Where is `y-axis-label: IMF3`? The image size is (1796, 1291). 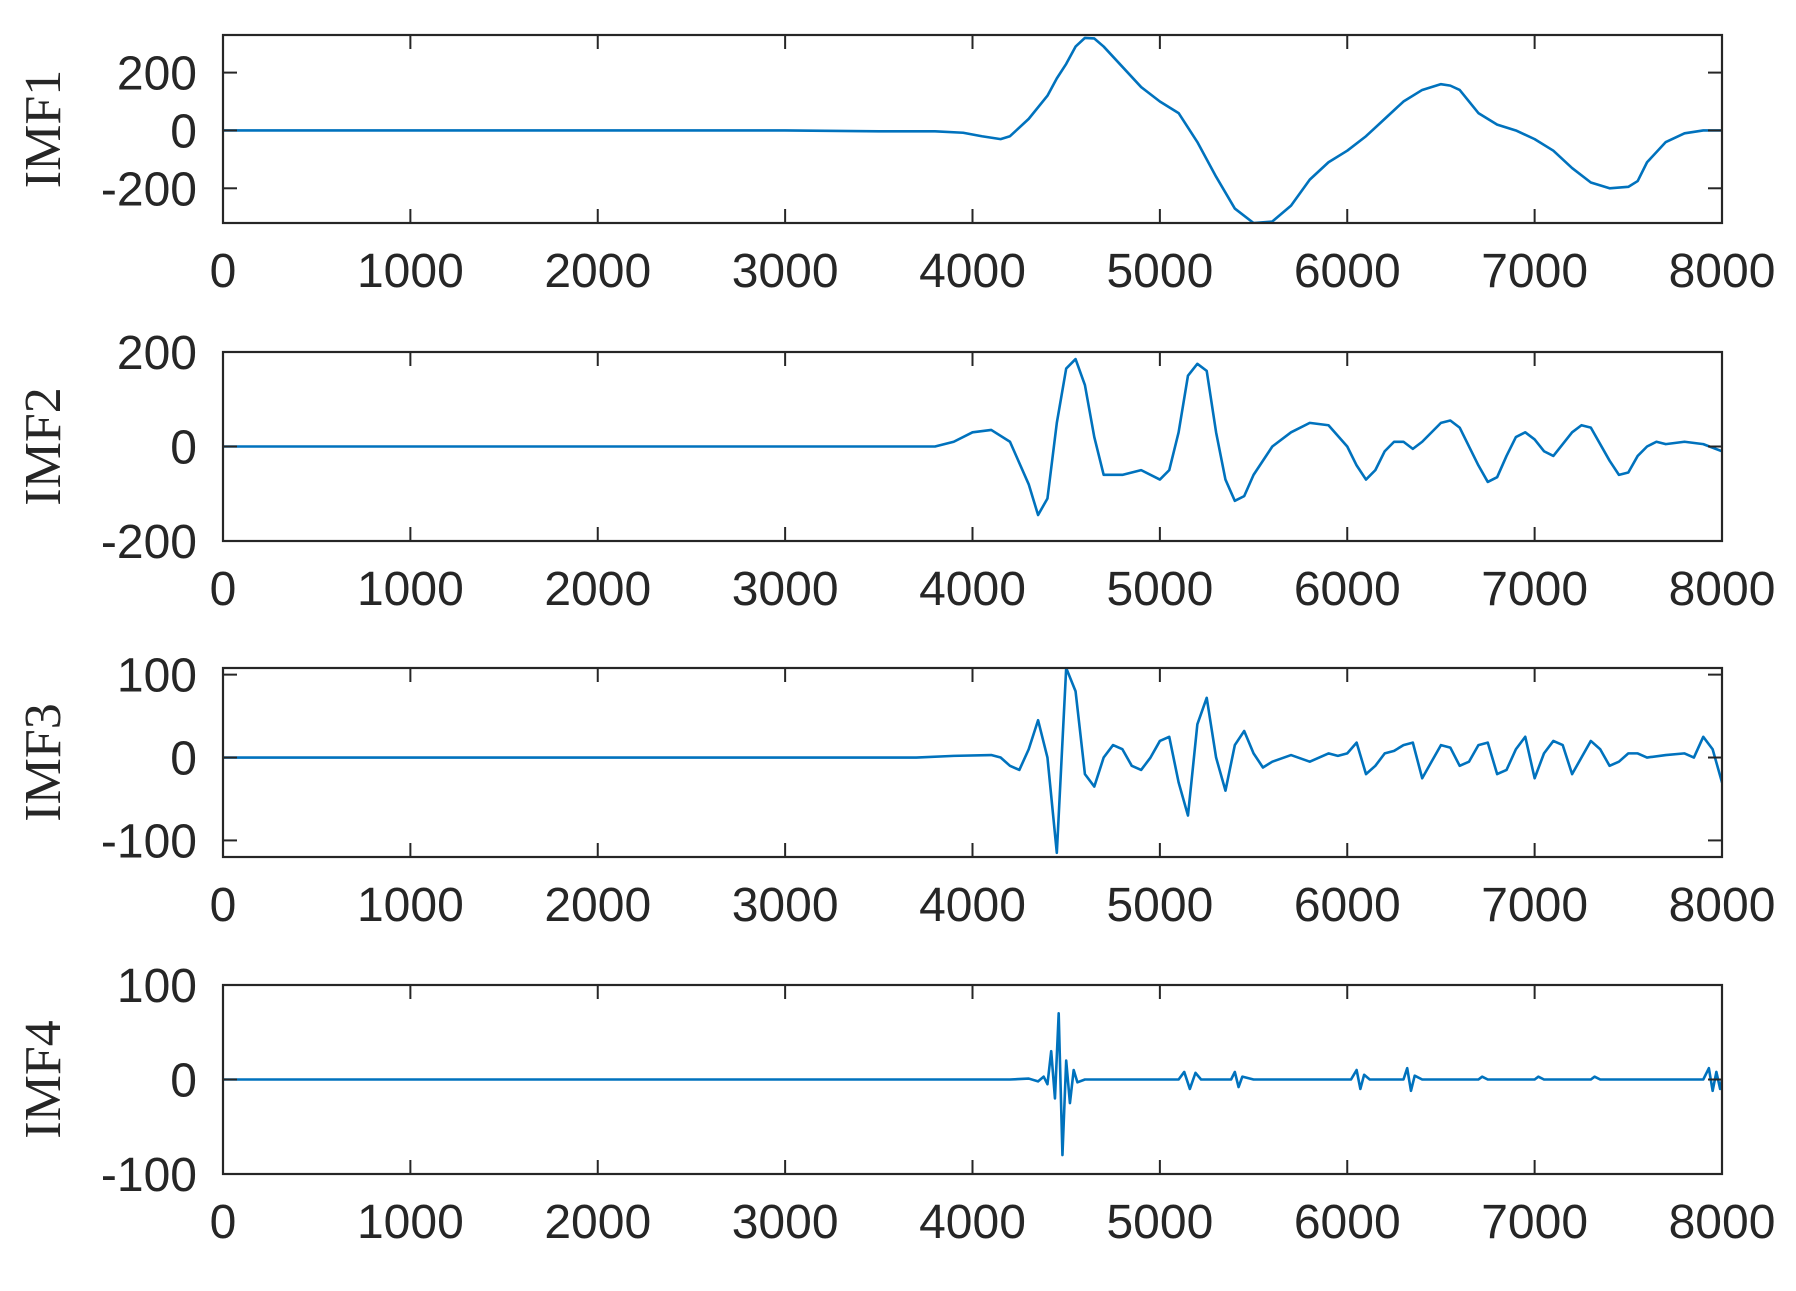 y-axis-label: IMF3 is located at coordinates (43, 762).